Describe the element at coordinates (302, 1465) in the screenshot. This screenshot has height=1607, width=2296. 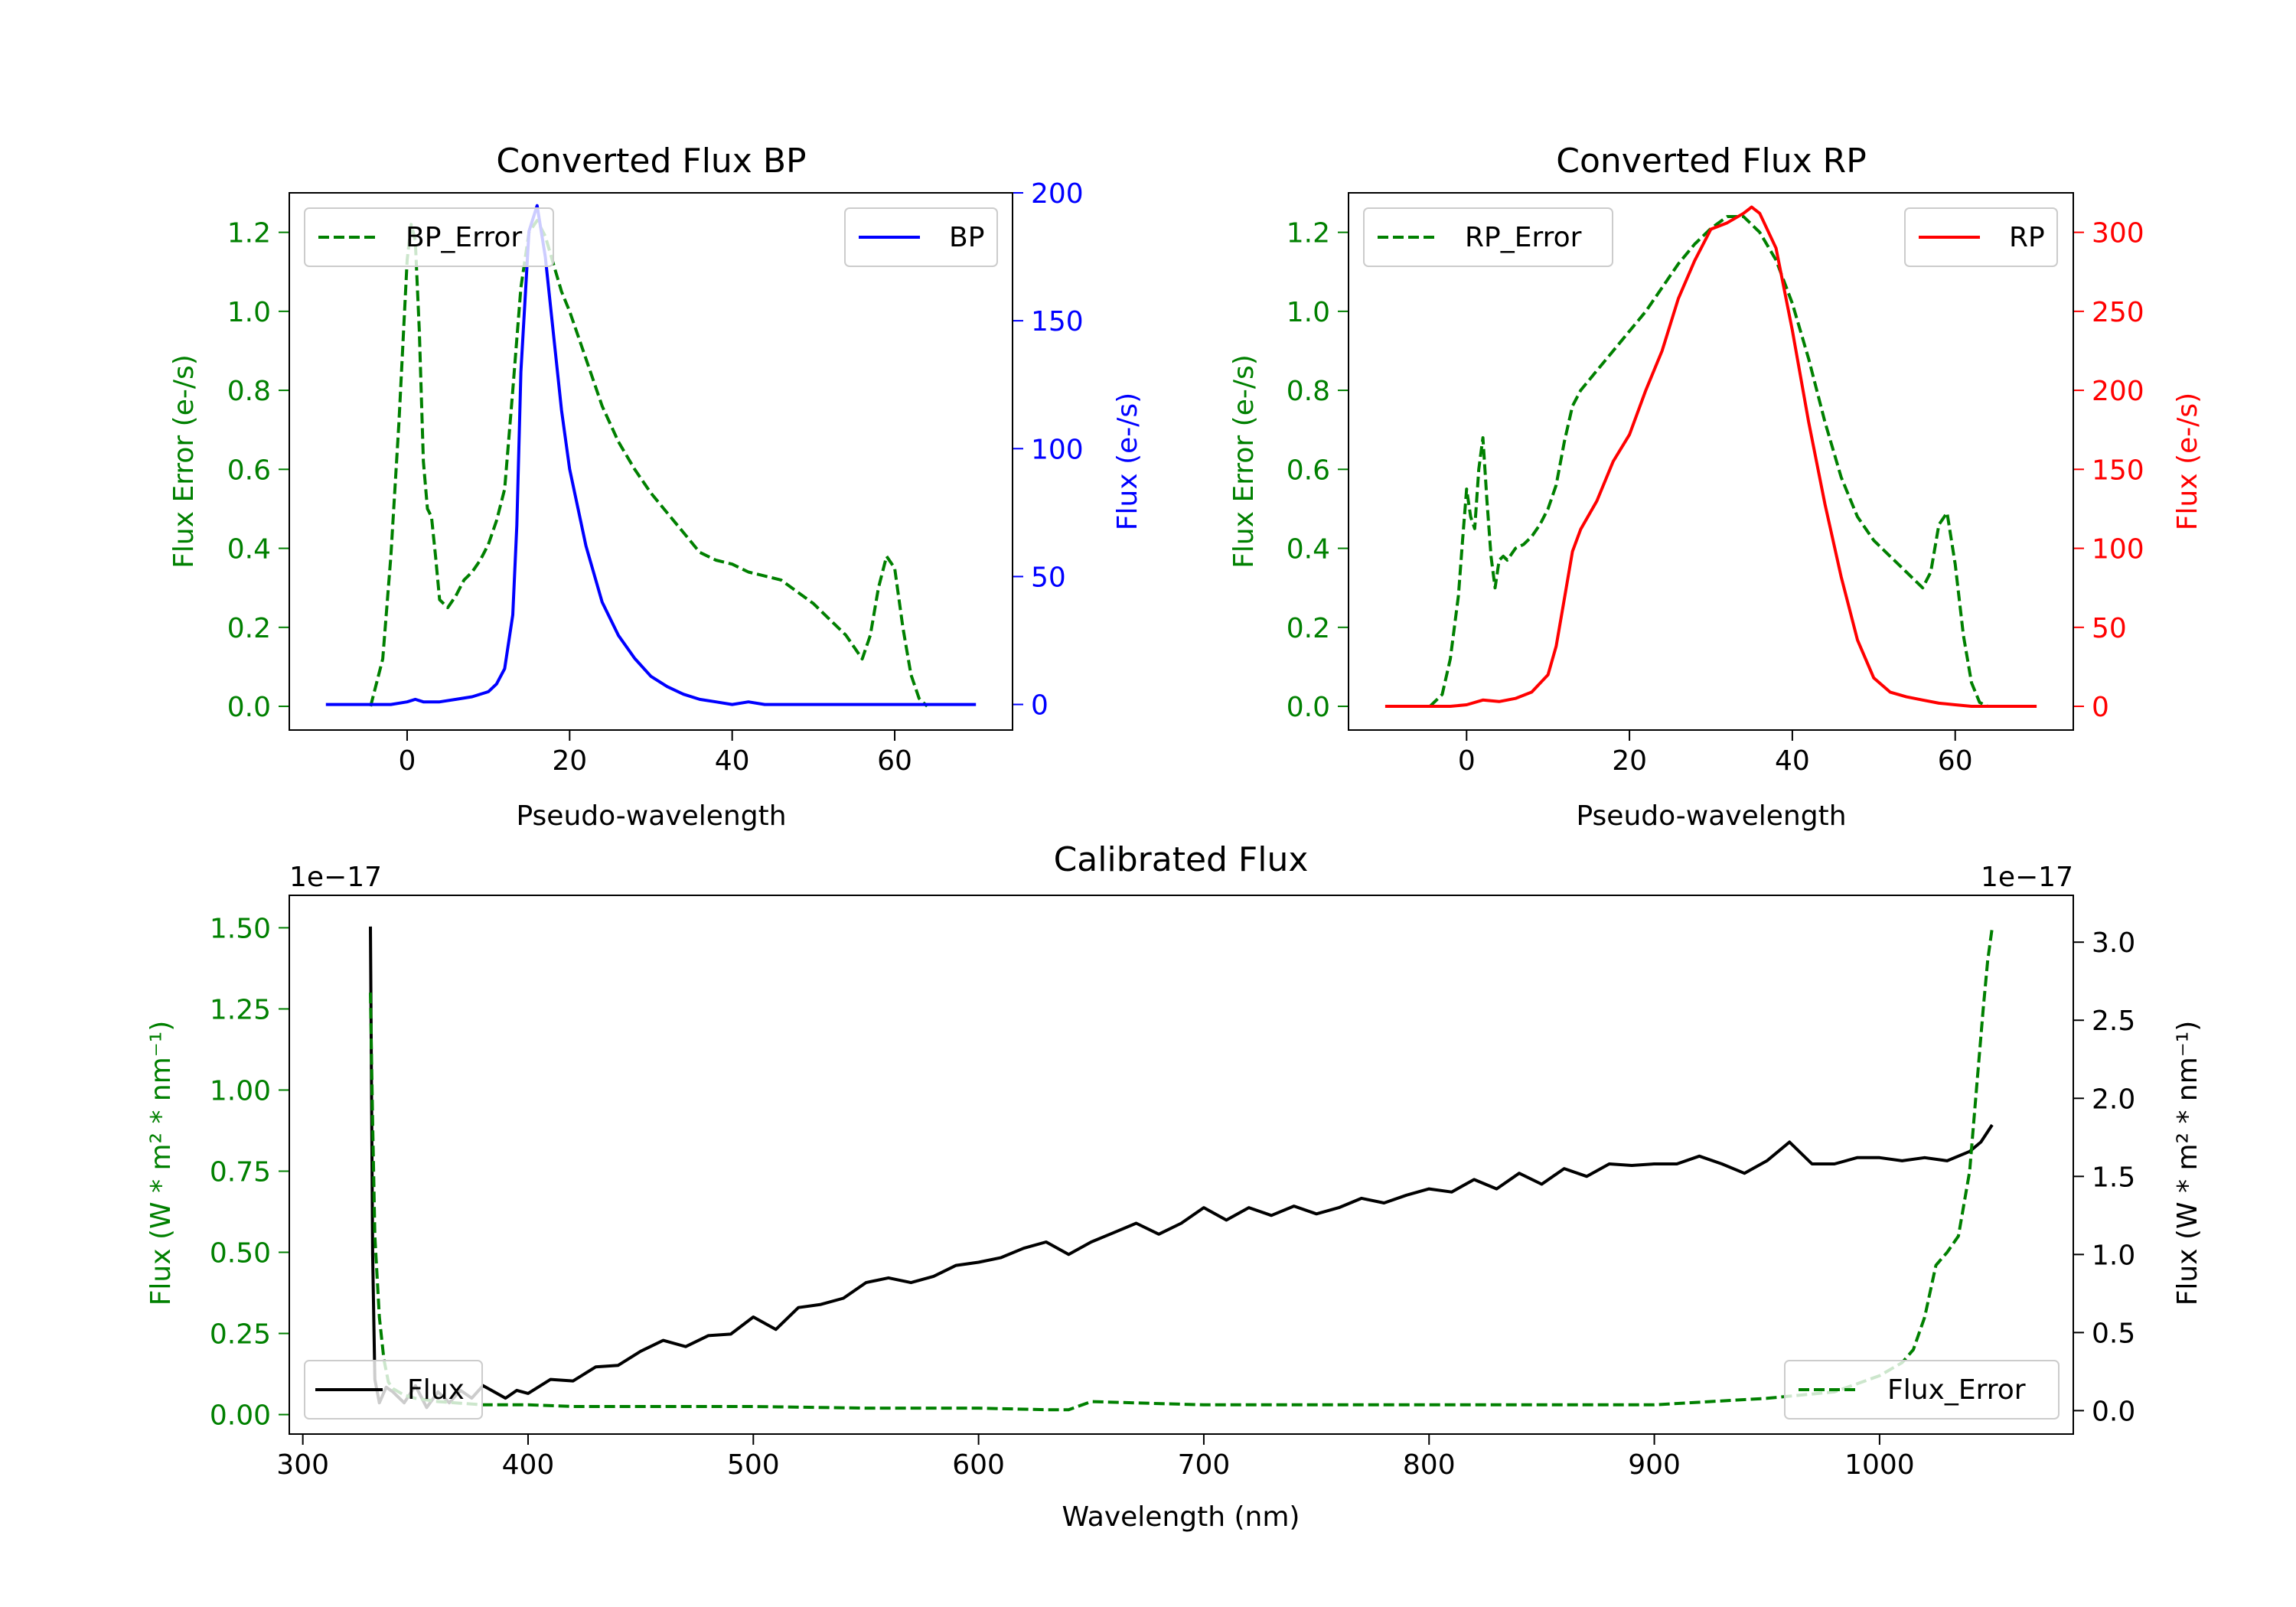
I see `calibrated-xtick-label: 300` at that location.